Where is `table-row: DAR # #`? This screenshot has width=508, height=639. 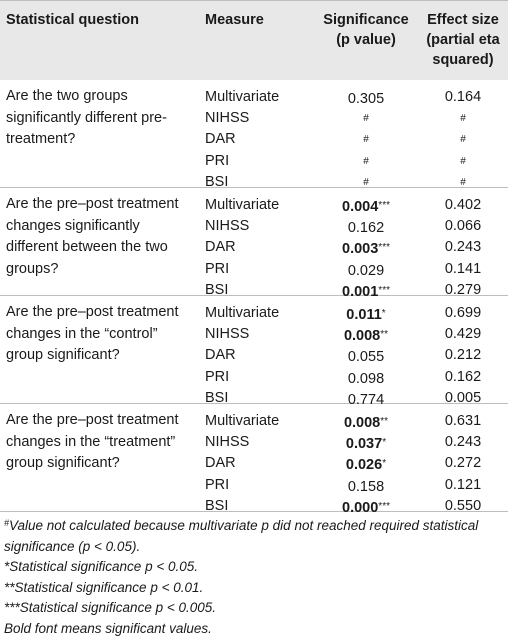
table-row: DAR # # is located at coordinates (254, 139).